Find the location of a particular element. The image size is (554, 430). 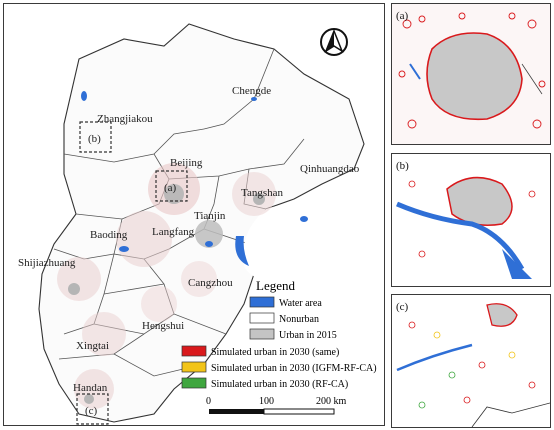

inset-b-river is located at coordinates (460, 236).